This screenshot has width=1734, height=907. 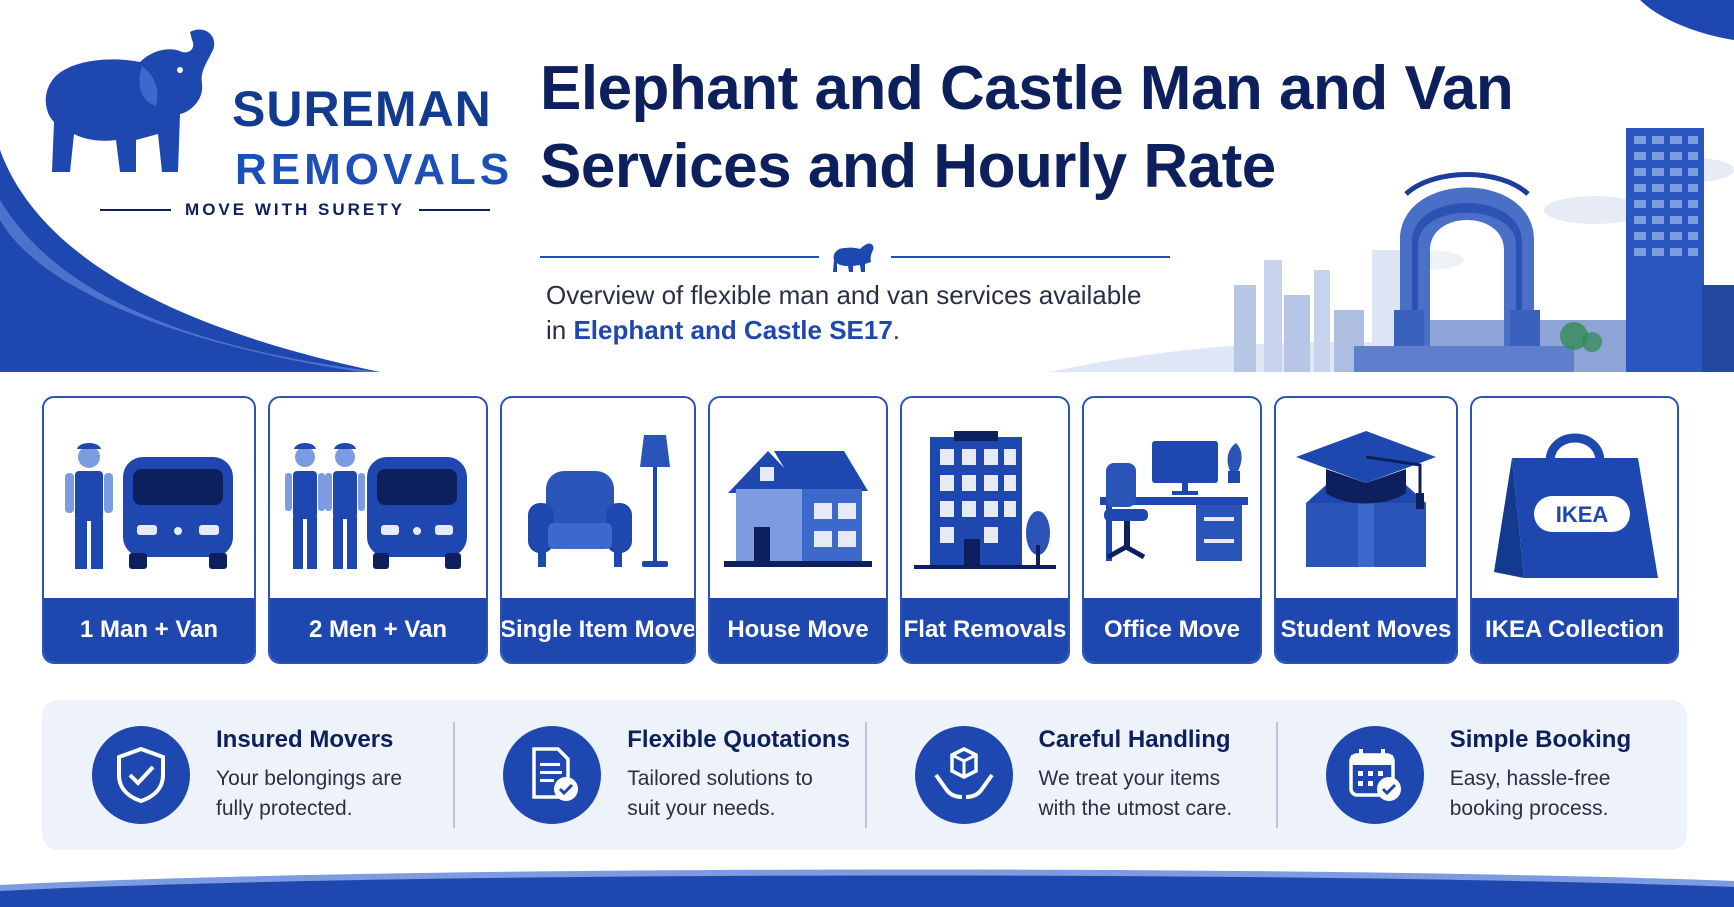 I want to click on feature-title: Simple Booking, so click(x=1540, y=739).